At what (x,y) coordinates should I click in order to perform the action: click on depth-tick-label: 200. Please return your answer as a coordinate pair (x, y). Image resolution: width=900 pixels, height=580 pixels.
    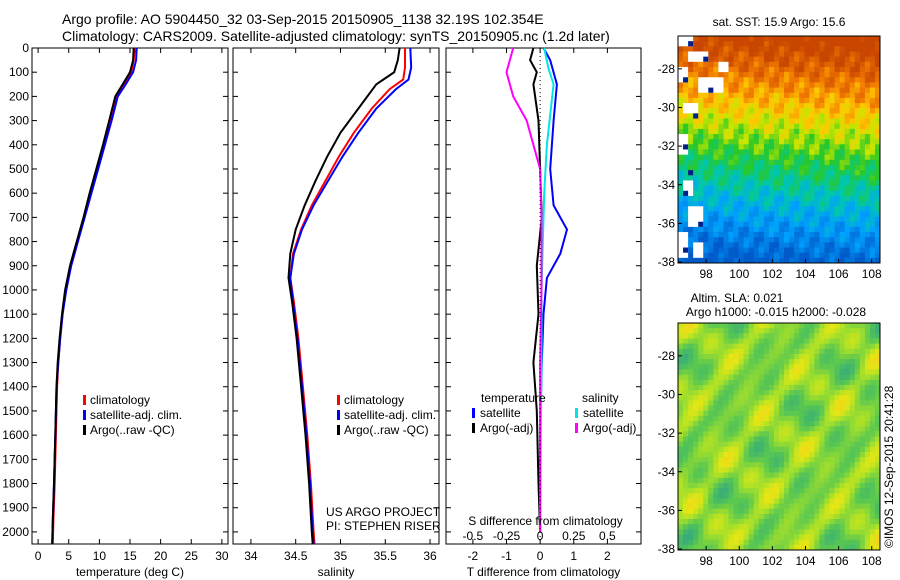
    Looking at the image, I should click on (19, 96).